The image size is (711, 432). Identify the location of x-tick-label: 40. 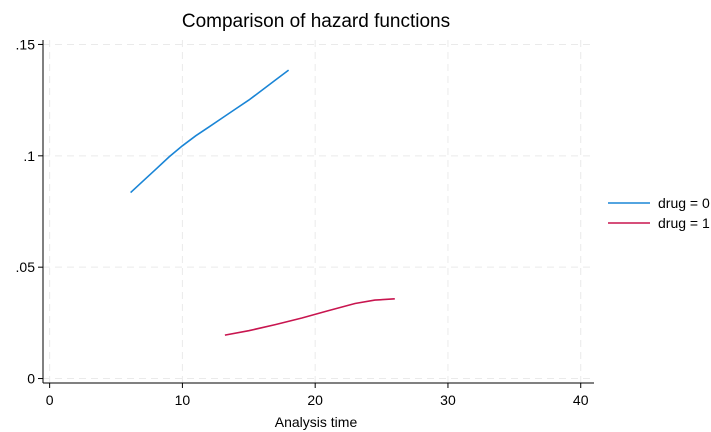
(581, 400).